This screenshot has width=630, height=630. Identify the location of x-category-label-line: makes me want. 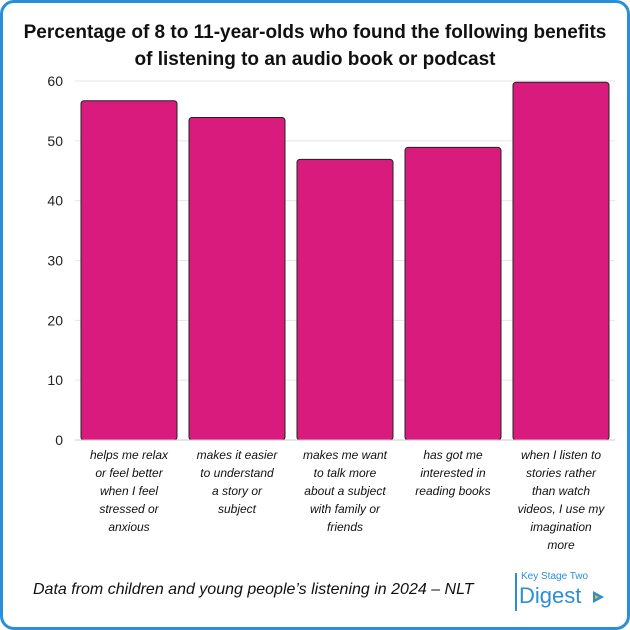
(345, 455).